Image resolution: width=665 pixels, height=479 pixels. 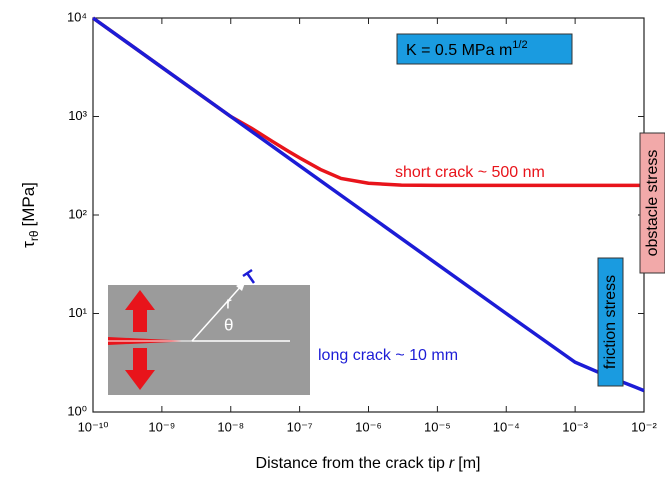 What do you see at coordinates (459, 50) in the screenshot?
I see `k-text: K = 0.5 MPa m` at bounding box center [459, 50].